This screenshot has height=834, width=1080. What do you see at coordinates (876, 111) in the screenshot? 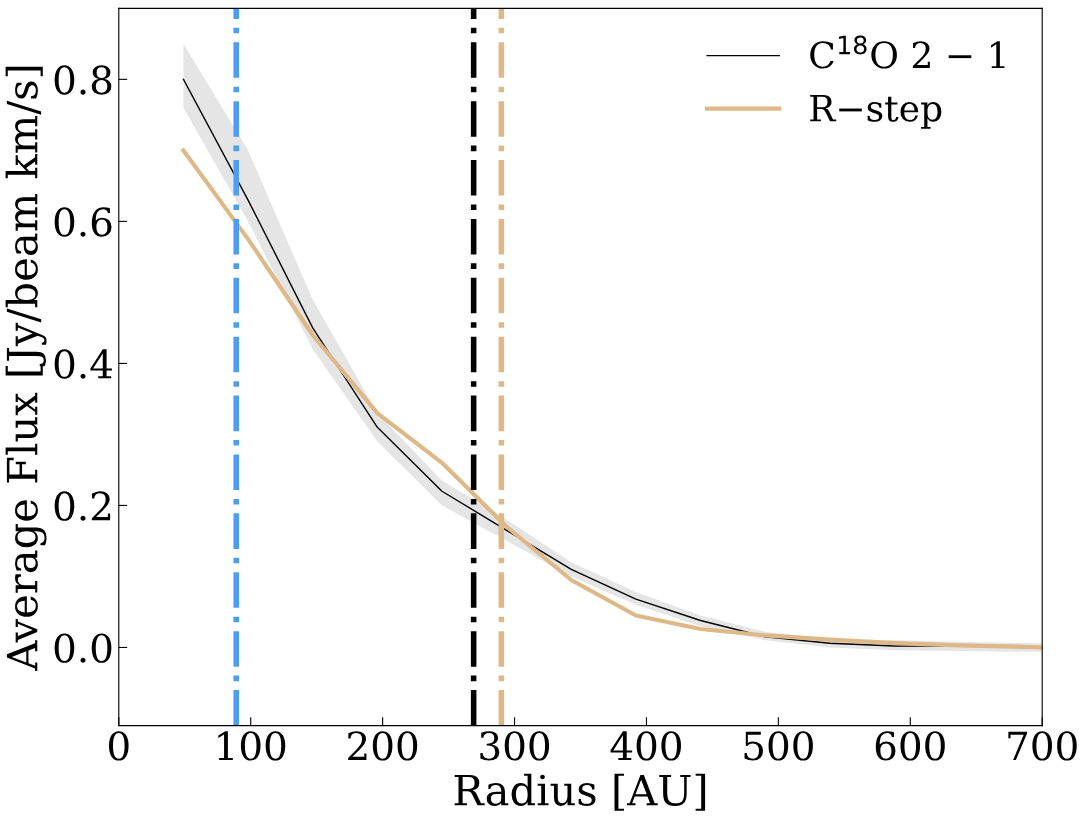
I see `legend-label: R−step` at bounding box center [876, 111].